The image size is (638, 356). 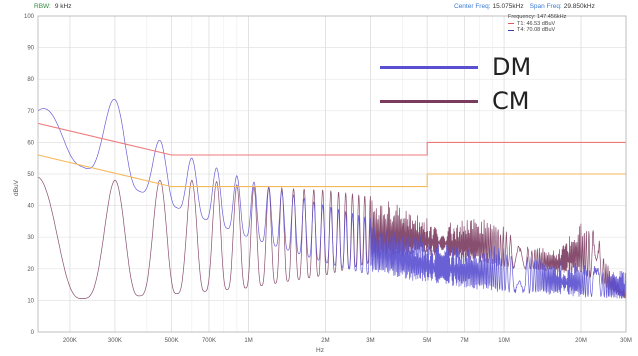 I want to click on x-tick-label: 700K, so click(x=209, y=341).